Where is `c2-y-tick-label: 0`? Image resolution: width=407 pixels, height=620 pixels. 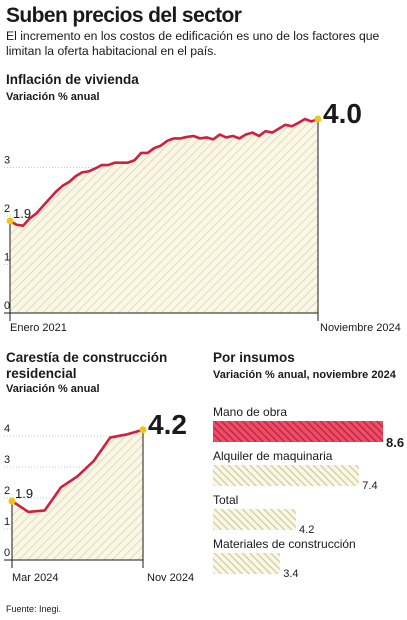
c2-y-tick-label: 0 is located at coordinates (7, 553).